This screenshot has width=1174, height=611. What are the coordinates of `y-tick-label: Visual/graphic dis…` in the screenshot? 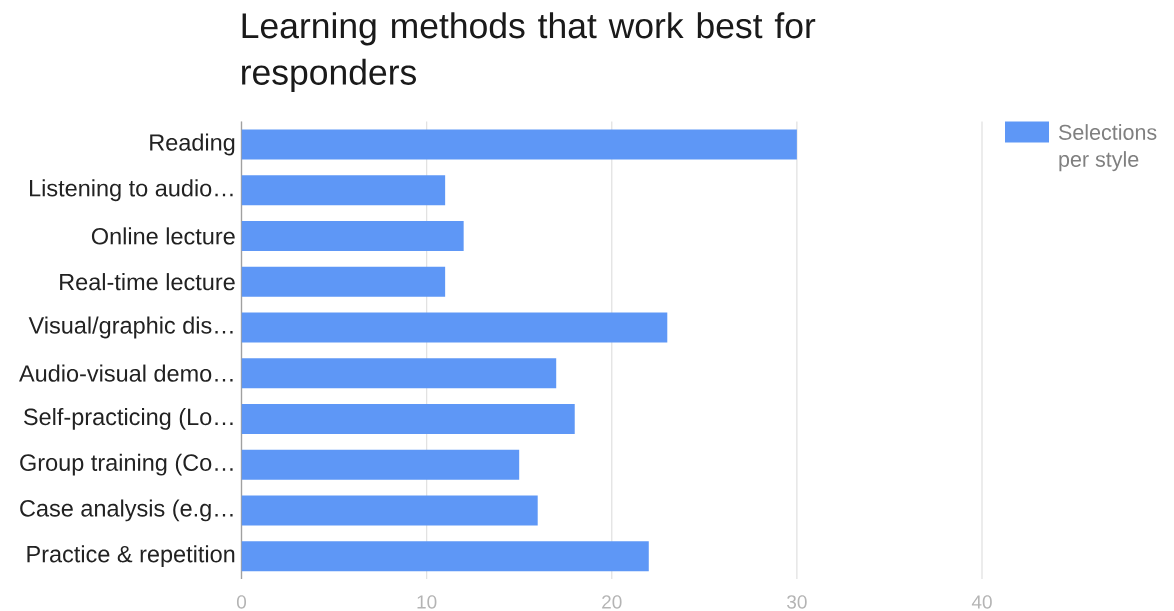 It's located at (130, 327).